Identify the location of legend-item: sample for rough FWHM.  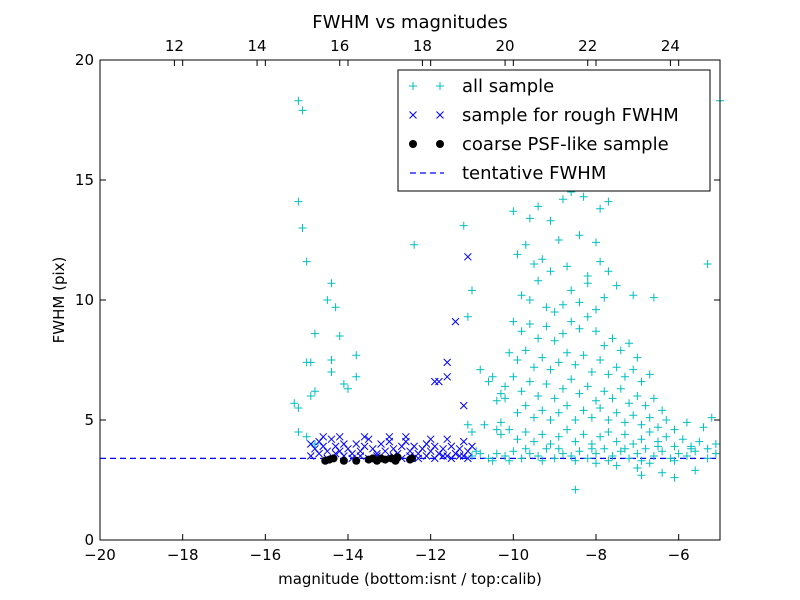
(544, 115).